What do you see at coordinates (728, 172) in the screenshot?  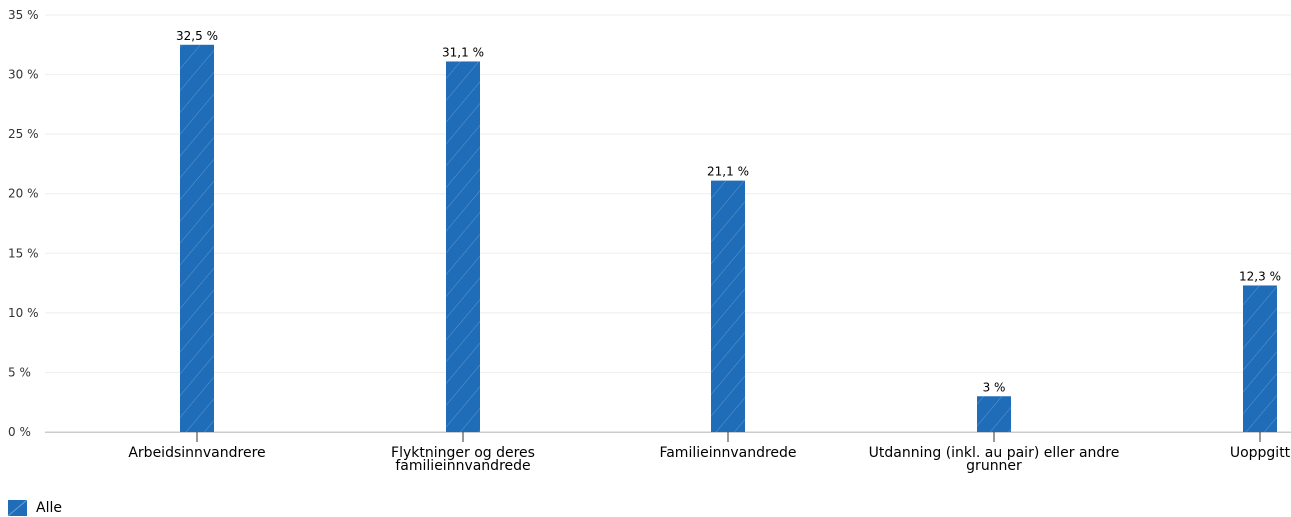 I see `data-label: 21,1 %` at bounding box center [728, 172].